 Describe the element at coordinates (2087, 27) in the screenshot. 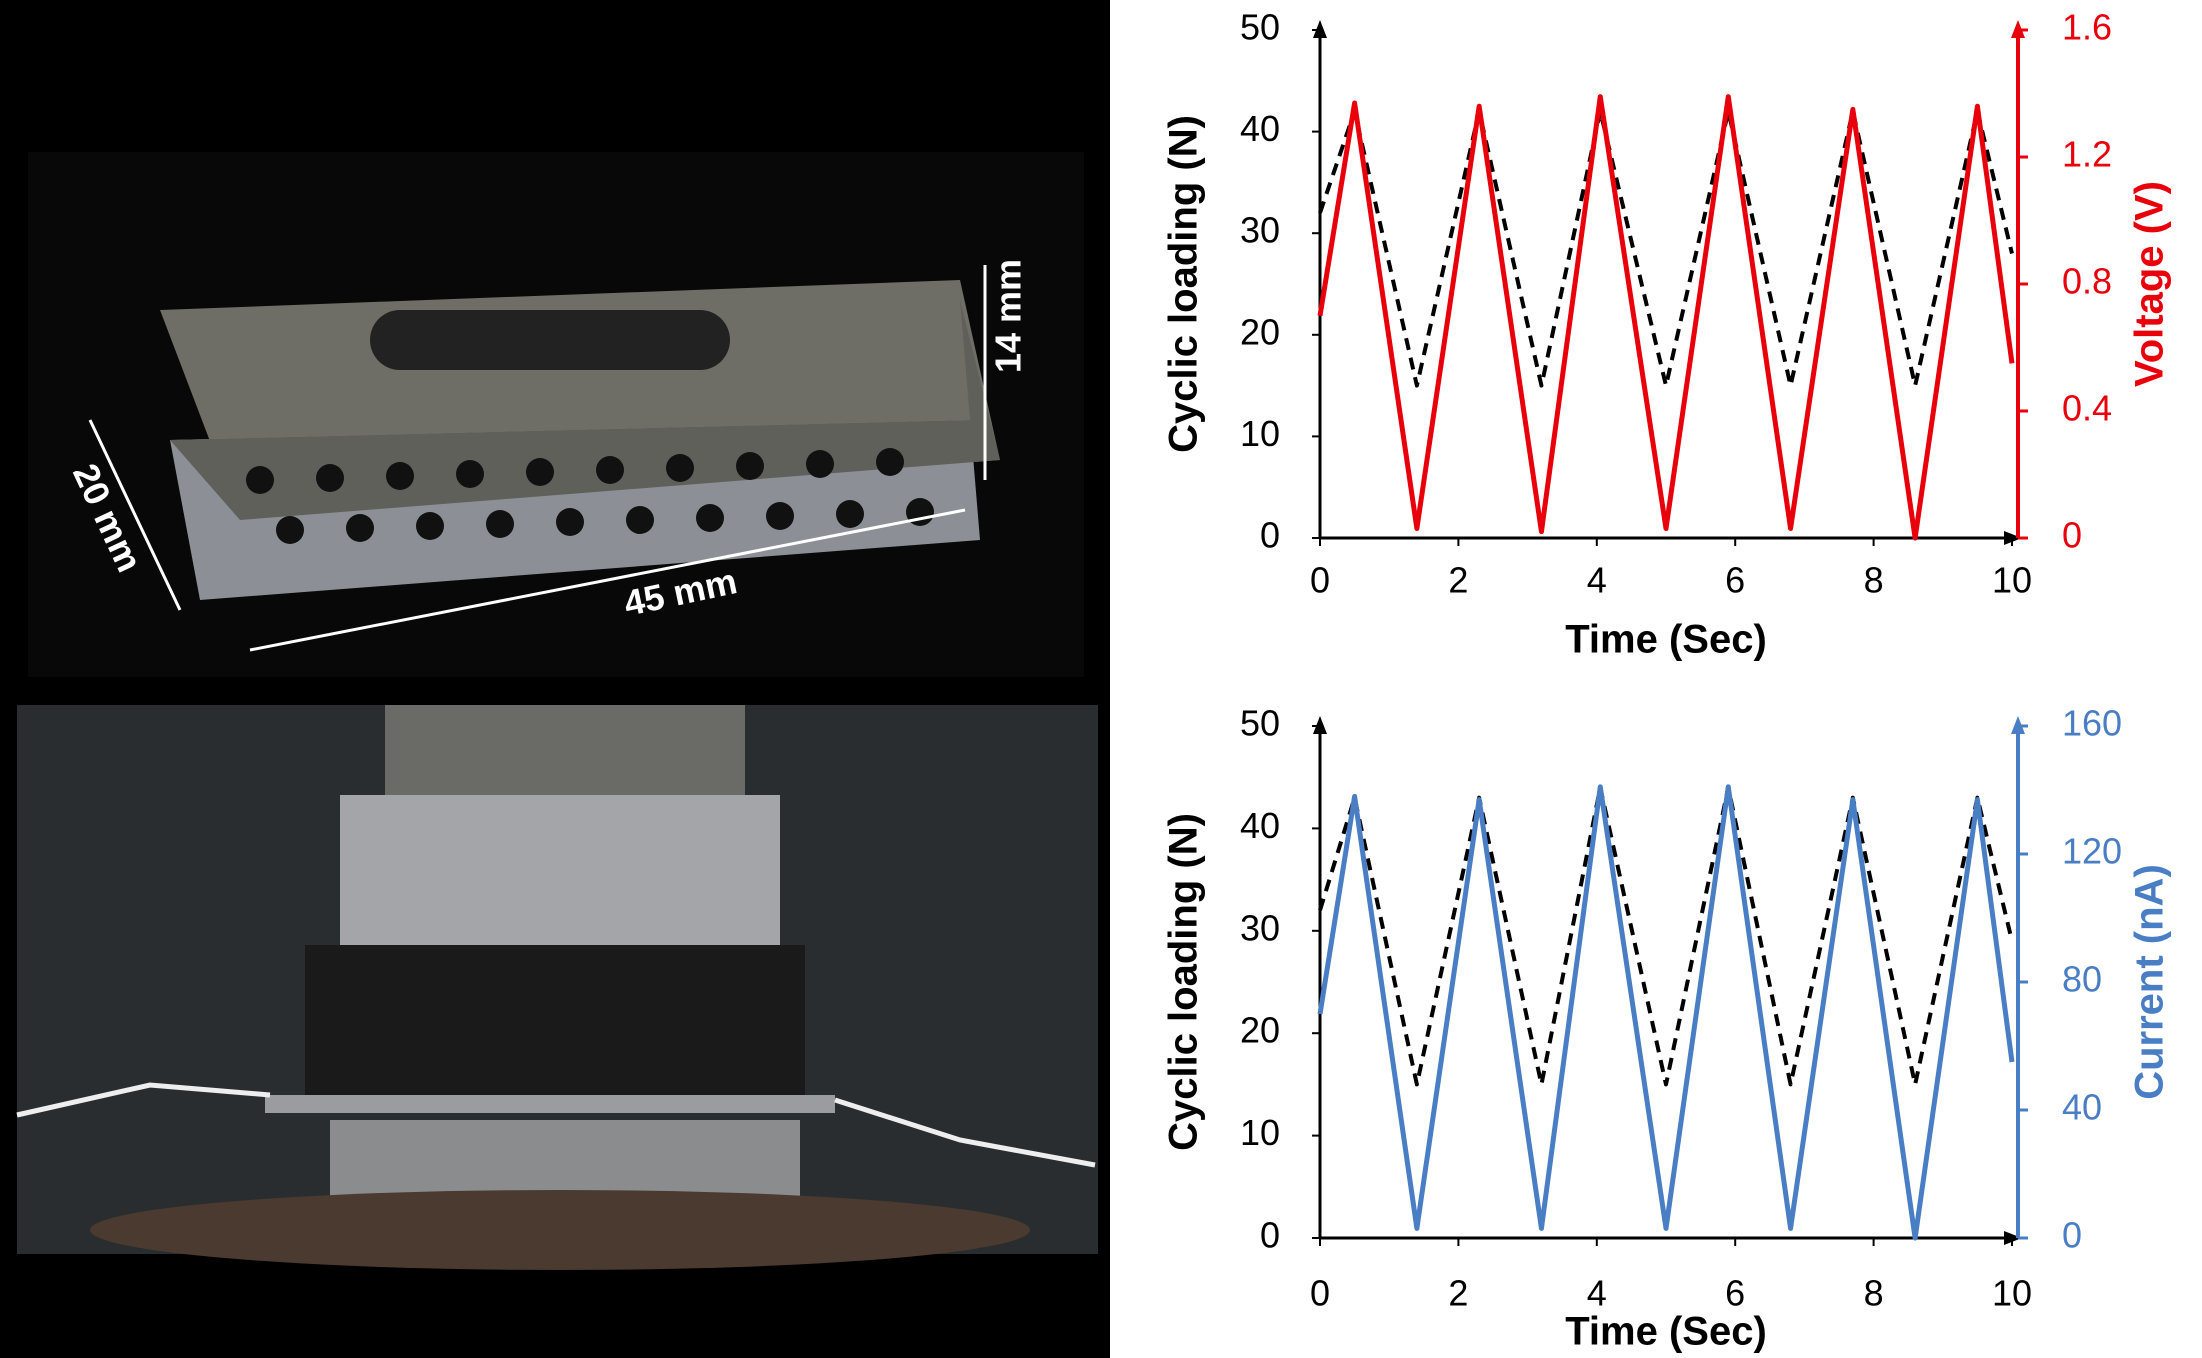

I see `y2-tick-label: 1.6` at that location.